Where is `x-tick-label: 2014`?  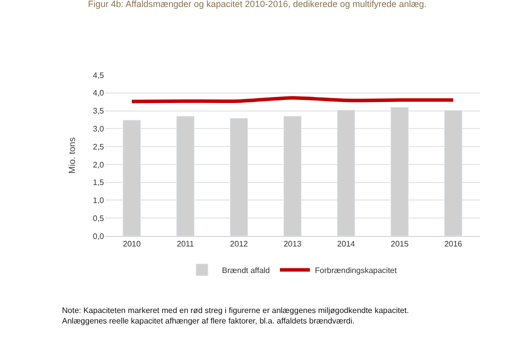
x-tick-label: 2014 is located at coordinates (346, 244).